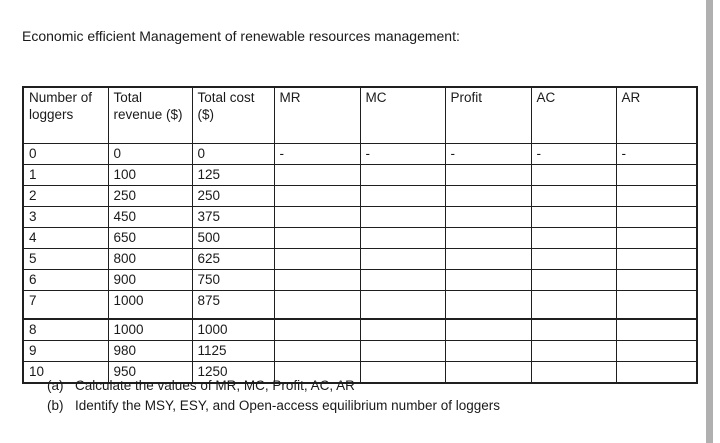 The image size is (720, 443). I want to click on table-cell: 900, so click(150, 279).